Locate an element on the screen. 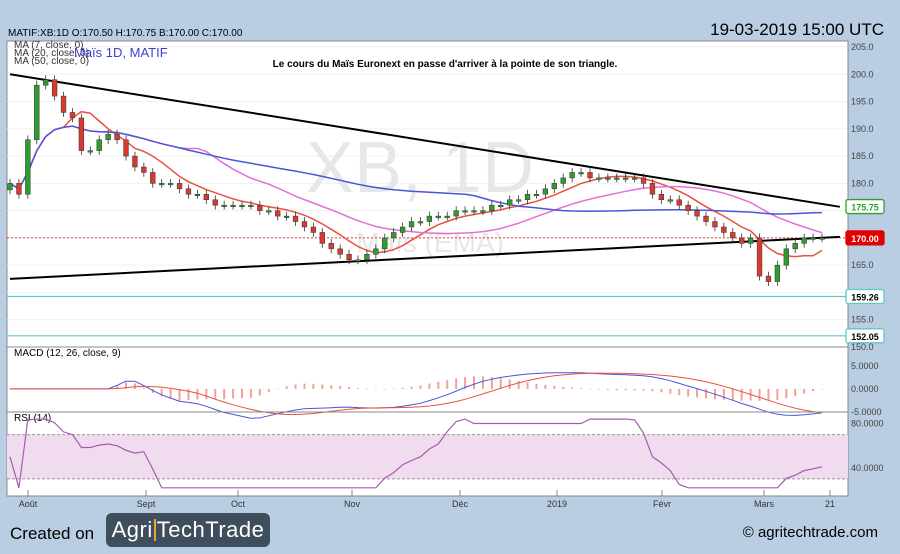  x-tick-label: Déc is located at coordinates (460, 504).